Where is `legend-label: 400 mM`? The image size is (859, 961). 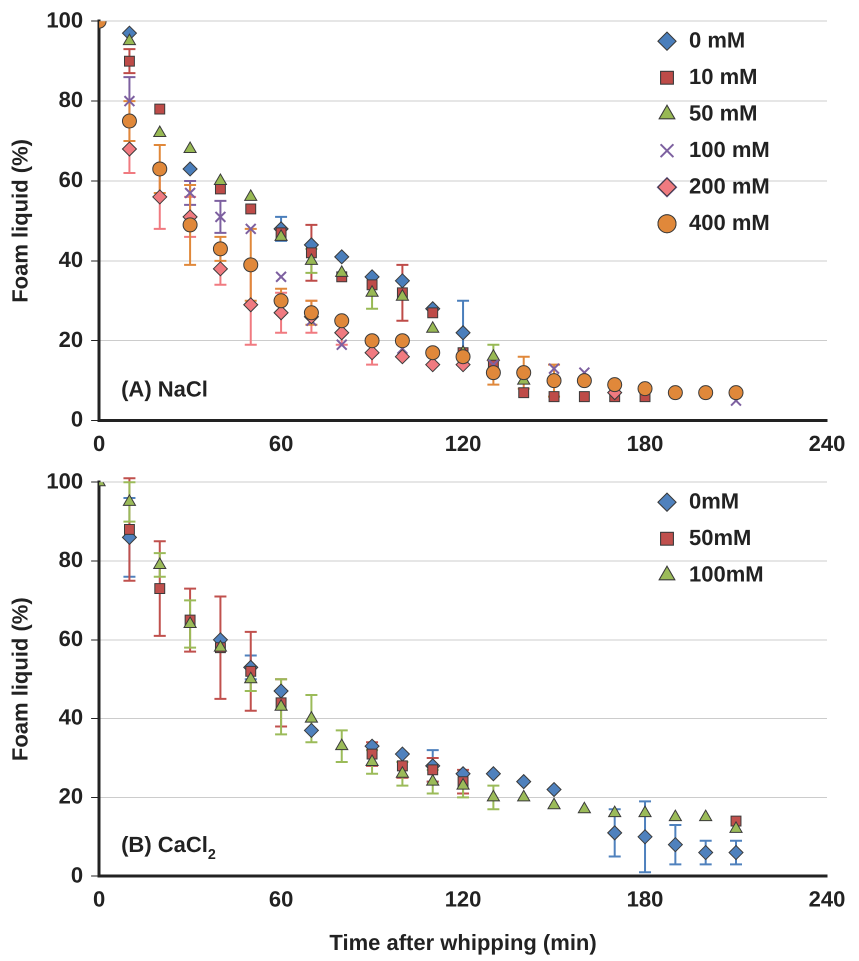 legend-label: 400 mM is located at coordinates (729, 222).